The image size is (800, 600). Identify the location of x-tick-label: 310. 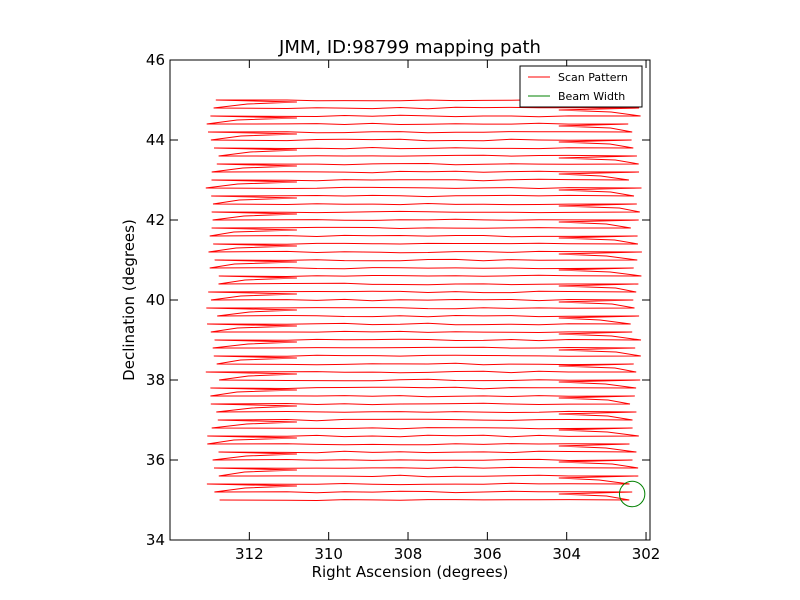
(328, 554).